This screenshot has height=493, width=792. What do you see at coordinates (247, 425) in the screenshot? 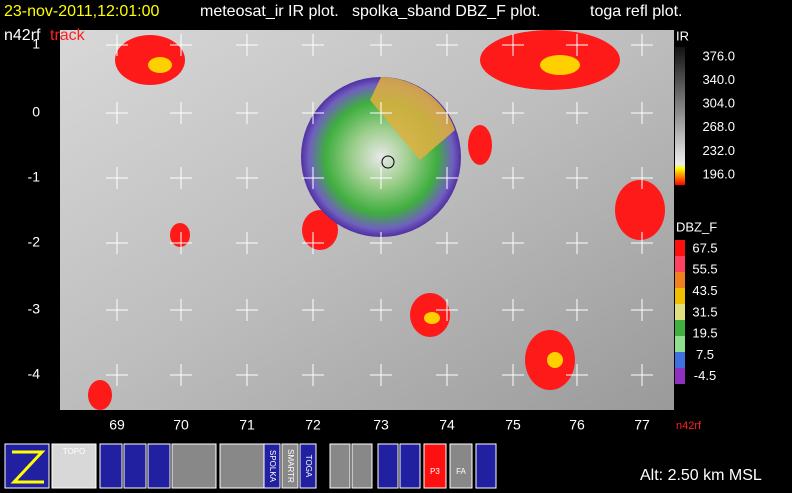
I see `x-axis-label: 71` at bounding box center [247, 425].